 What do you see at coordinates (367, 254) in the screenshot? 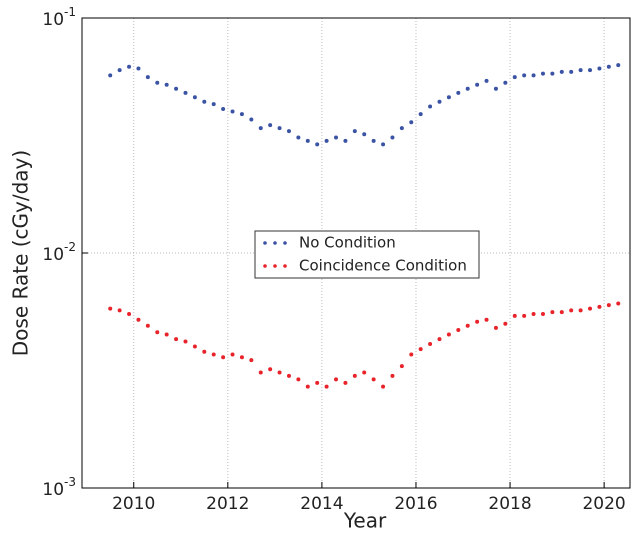
I see `legend-box` at bounding box center [367, 254].